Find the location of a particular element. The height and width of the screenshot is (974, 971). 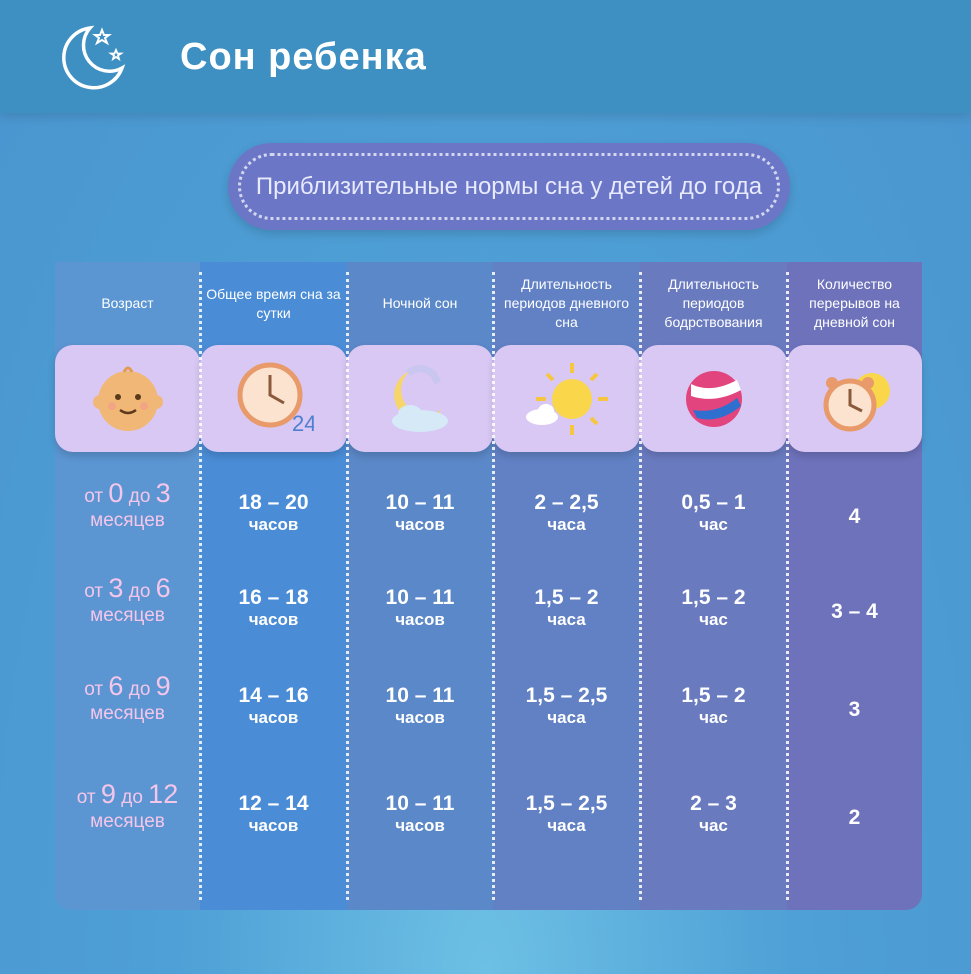

moon-icon is located at coordinates (94, 57).